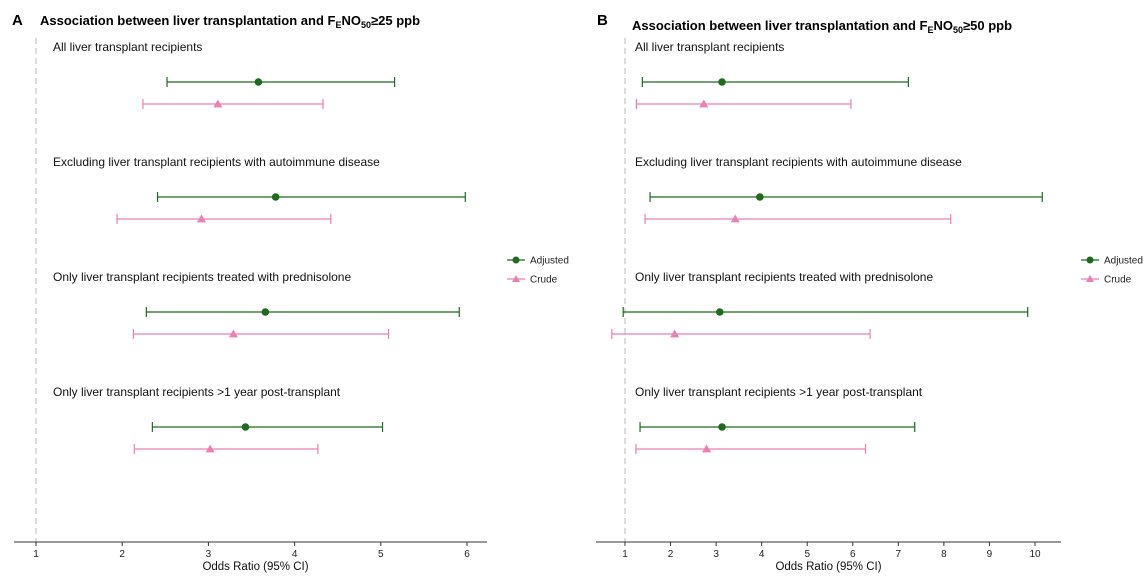  I want to click on panel-b-tick-label-8: 8, so click(944, 554).